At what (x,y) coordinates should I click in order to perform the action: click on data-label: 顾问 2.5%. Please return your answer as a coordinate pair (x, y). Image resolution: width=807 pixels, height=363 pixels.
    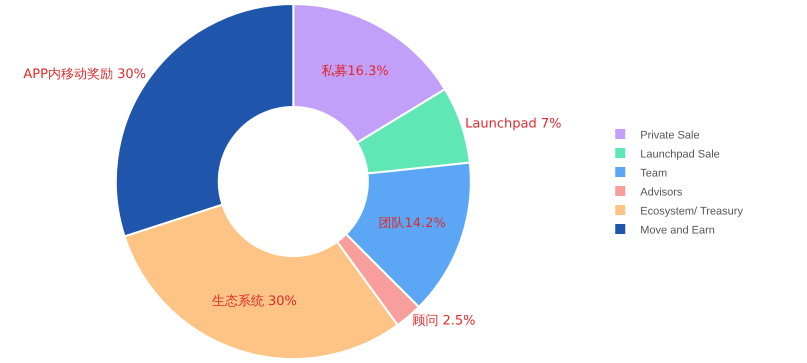
    Looking at the image, I should click on (444, 320).